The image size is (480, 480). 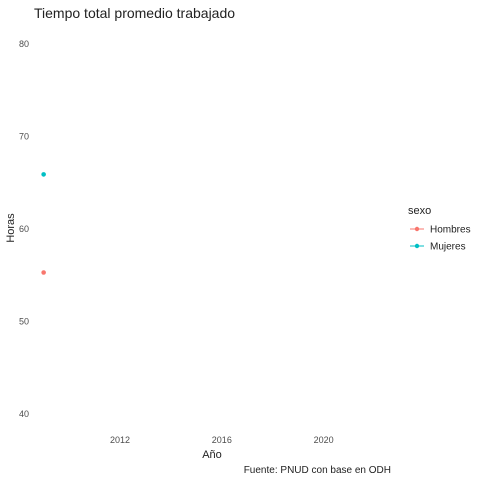 What do you see at coordinates (43, 272) in the screenshot?
I see `data-point-hombres` at bounding box center [43, 272].